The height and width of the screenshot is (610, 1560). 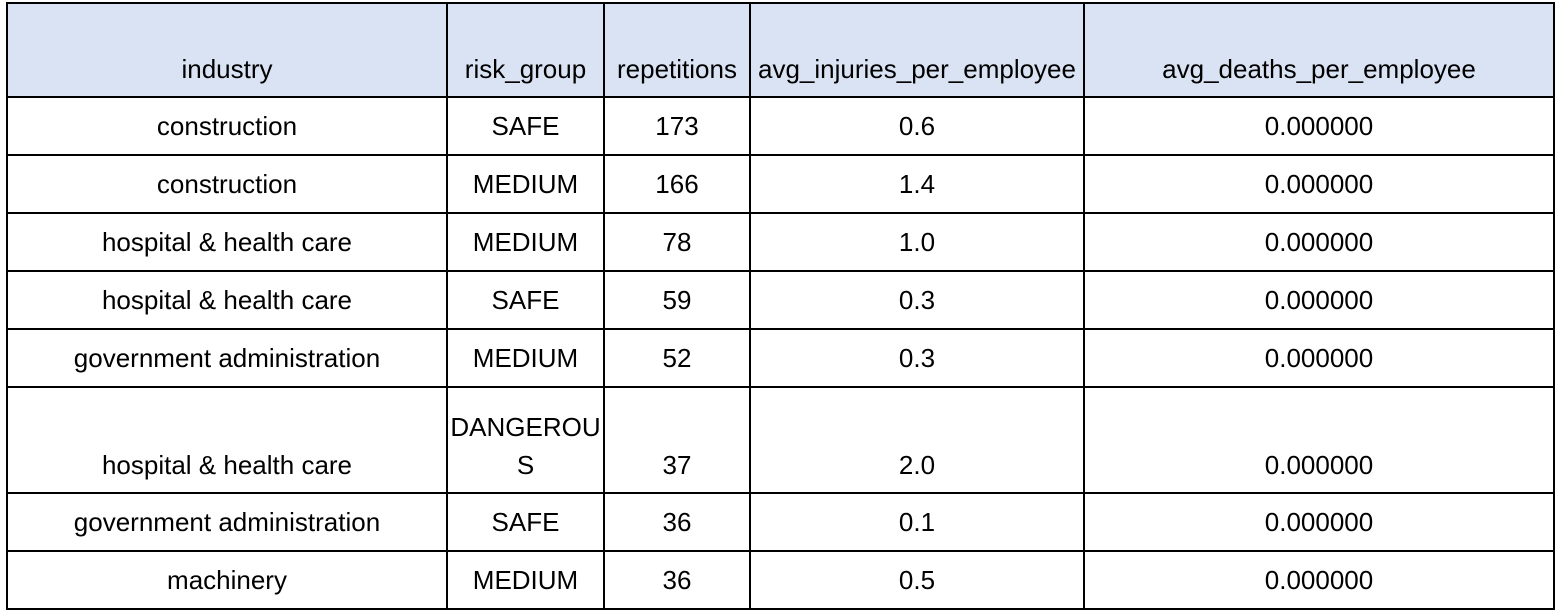 I want to click on column-header-avg-deaths: avg_deaths_per_employee, so click(x=1319, y=50).